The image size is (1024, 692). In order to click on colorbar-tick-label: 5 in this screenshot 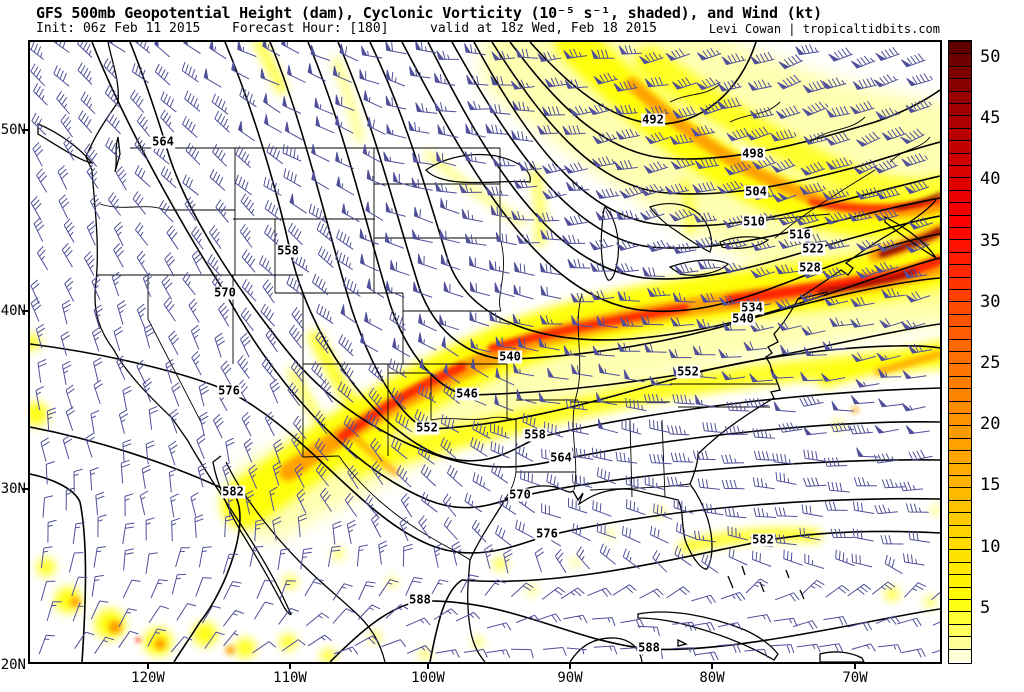, I will do `click(985, 607)`.